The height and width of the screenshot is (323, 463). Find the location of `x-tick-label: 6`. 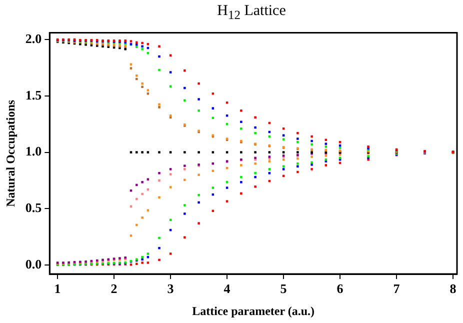

x-tick-label: 6 is located at coordinates (340, 288).